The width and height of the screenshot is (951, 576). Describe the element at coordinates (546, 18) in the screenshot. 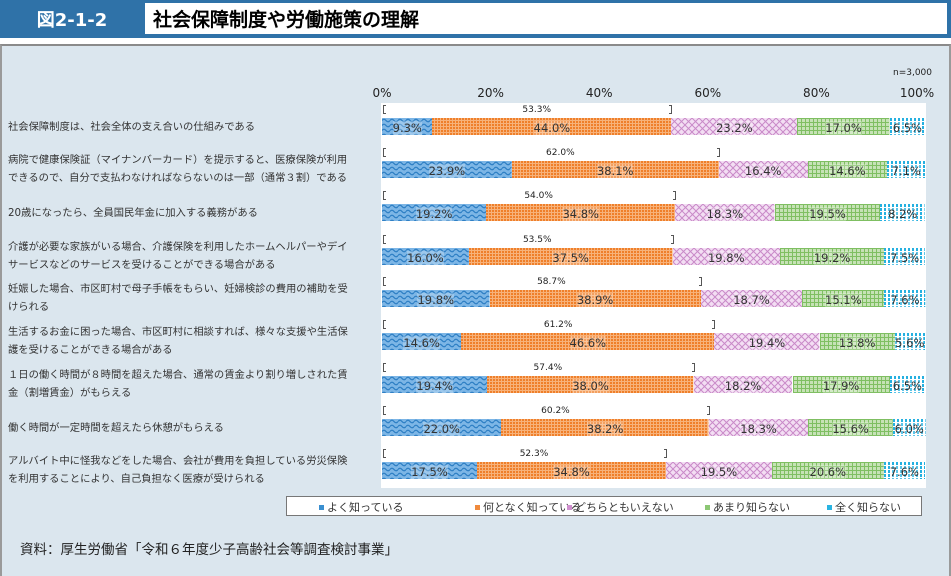

I see `figure-title: 社会保障制度や労働施策の理解` at that location.